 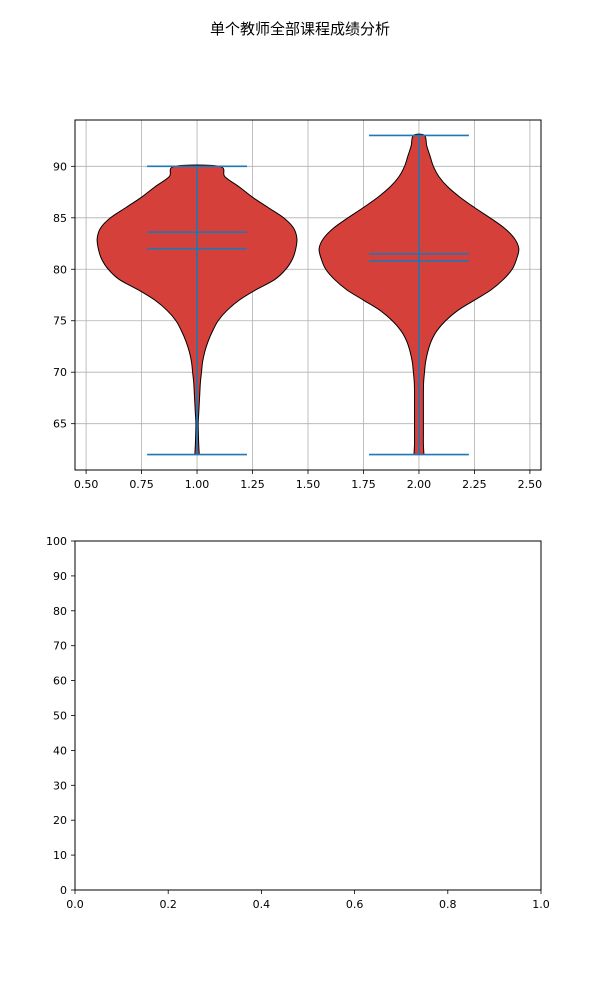 I want to click on x-tick-label: 1.75, so click(x=363, y=484).